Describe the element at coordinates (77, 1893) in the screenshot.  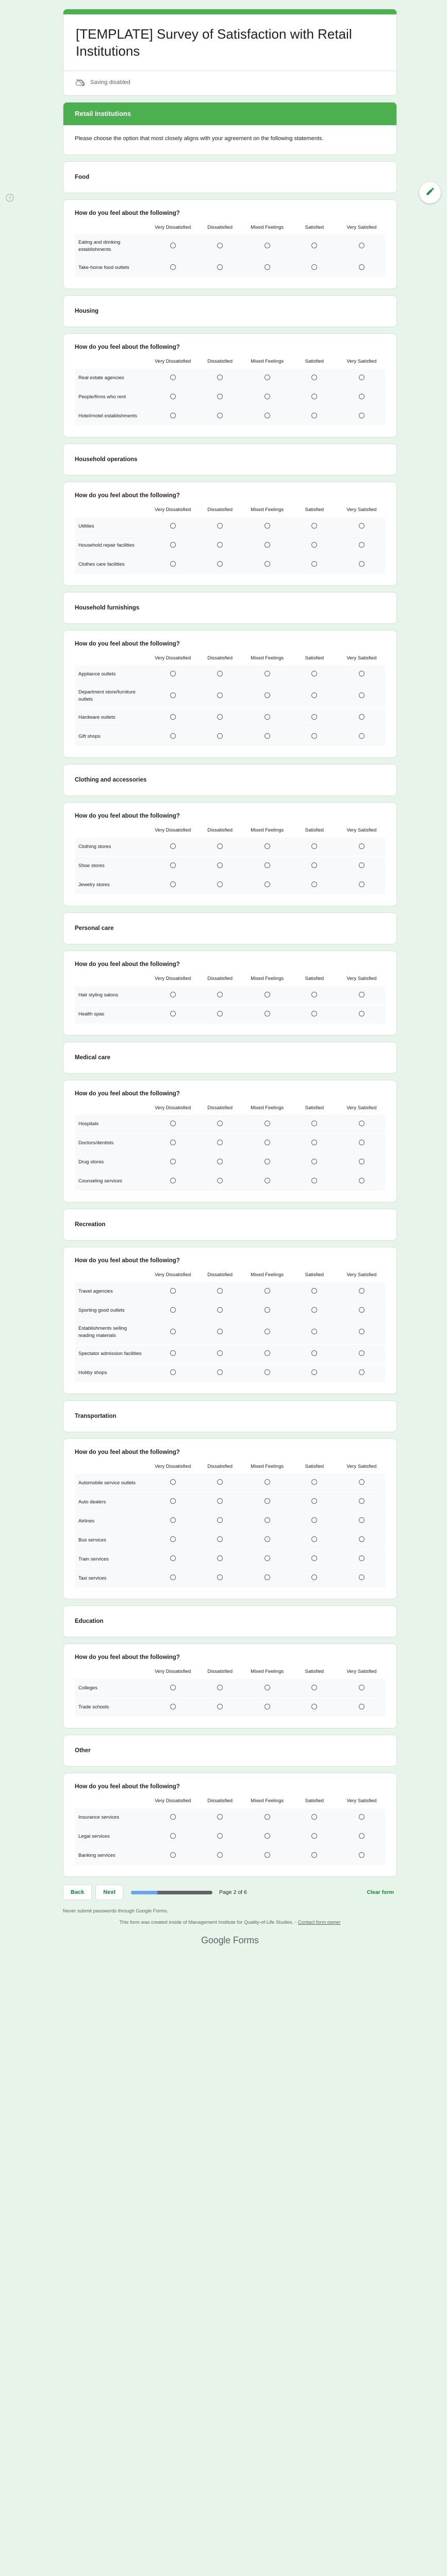
I see `back-button: Back` at that location.